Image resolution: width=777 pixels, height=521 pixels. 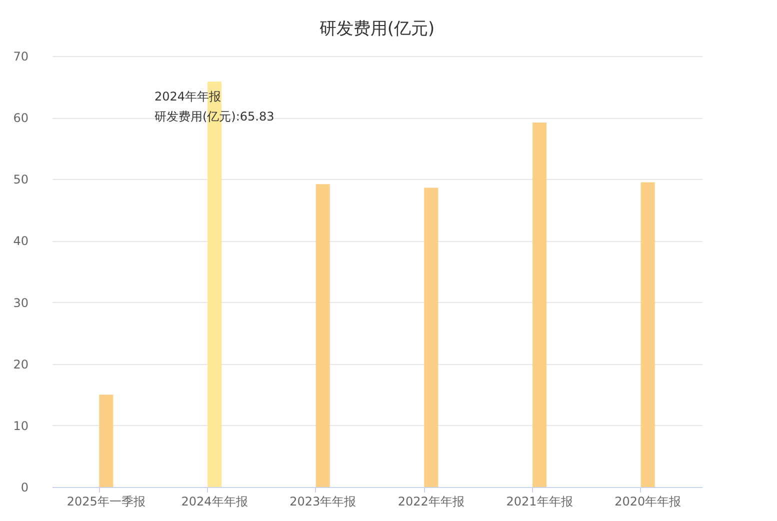 I want to click on y-tick-label: 10, so click(x=20, y=425).